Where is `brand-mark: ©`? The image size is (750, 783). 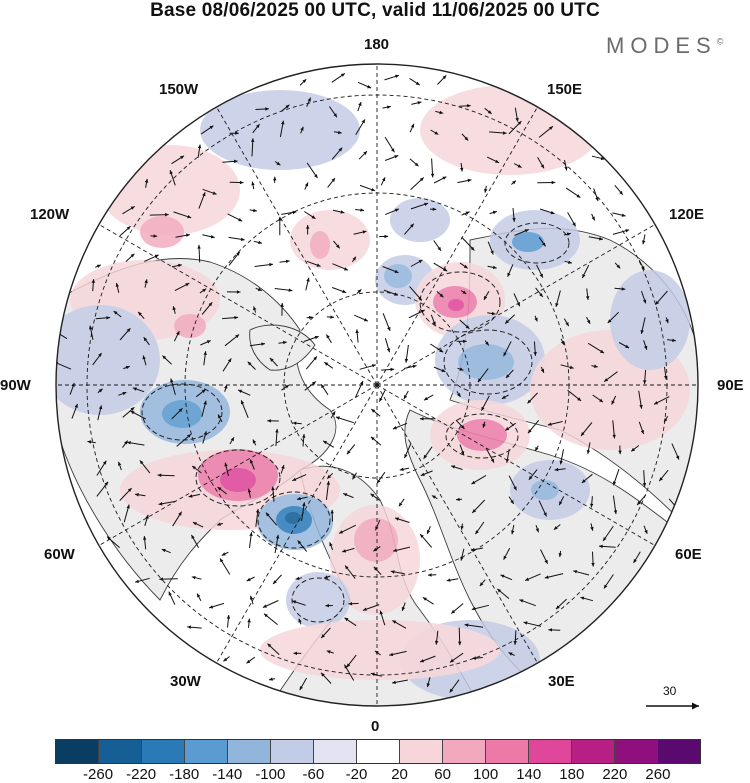 brand-mark: © is located at coordinates (720, 41).